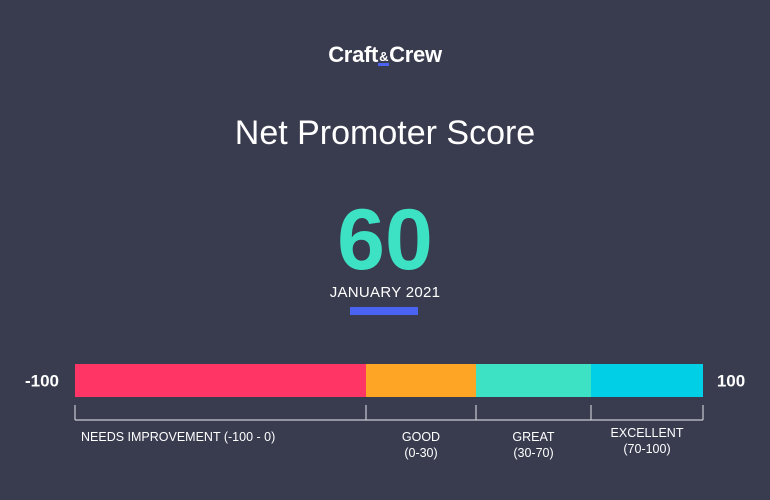 The height and width of the screenshot is (500, 770). I want to click on logo-word-crew: Crew, so click(415, 54).